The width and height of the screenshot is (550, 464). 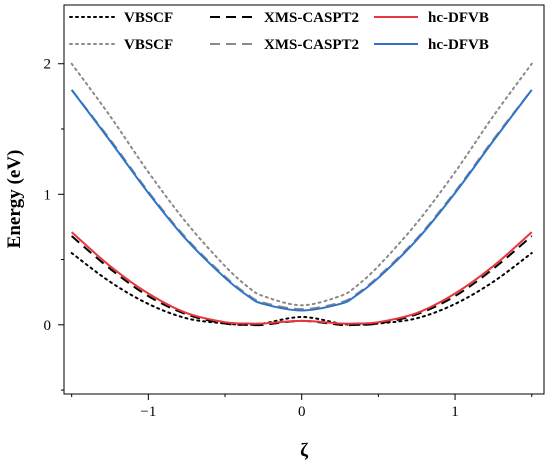 I want to click on y-axis-label: Energy (eV), so click(x=14, y=199).